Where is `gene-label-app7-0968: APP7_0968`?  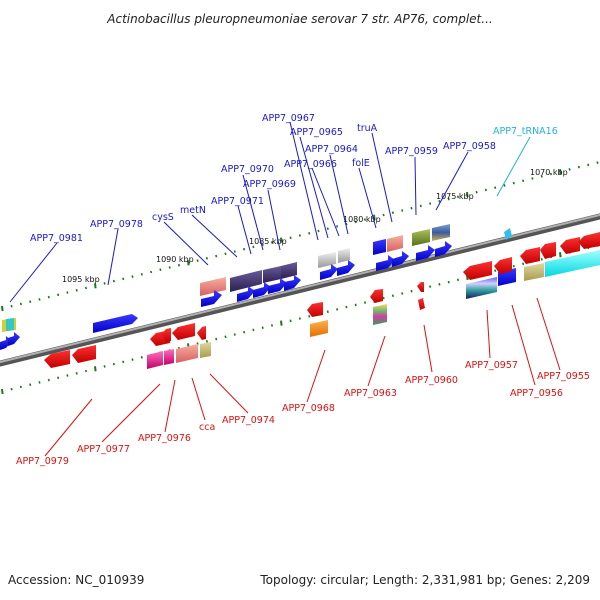
gene-label-app7-0968: APP7_0968 is located at coordinates (308, 408).